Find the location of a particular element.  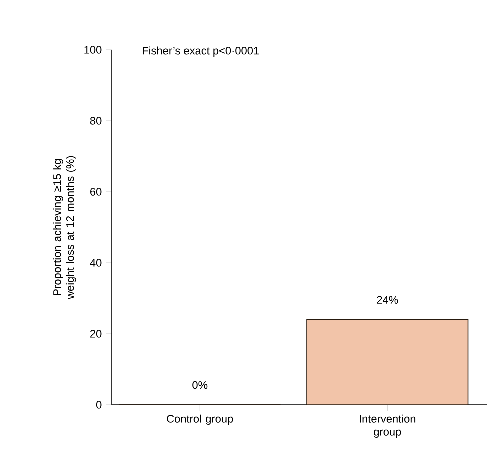

data-label: 0% is located at coordinates (200, 385).